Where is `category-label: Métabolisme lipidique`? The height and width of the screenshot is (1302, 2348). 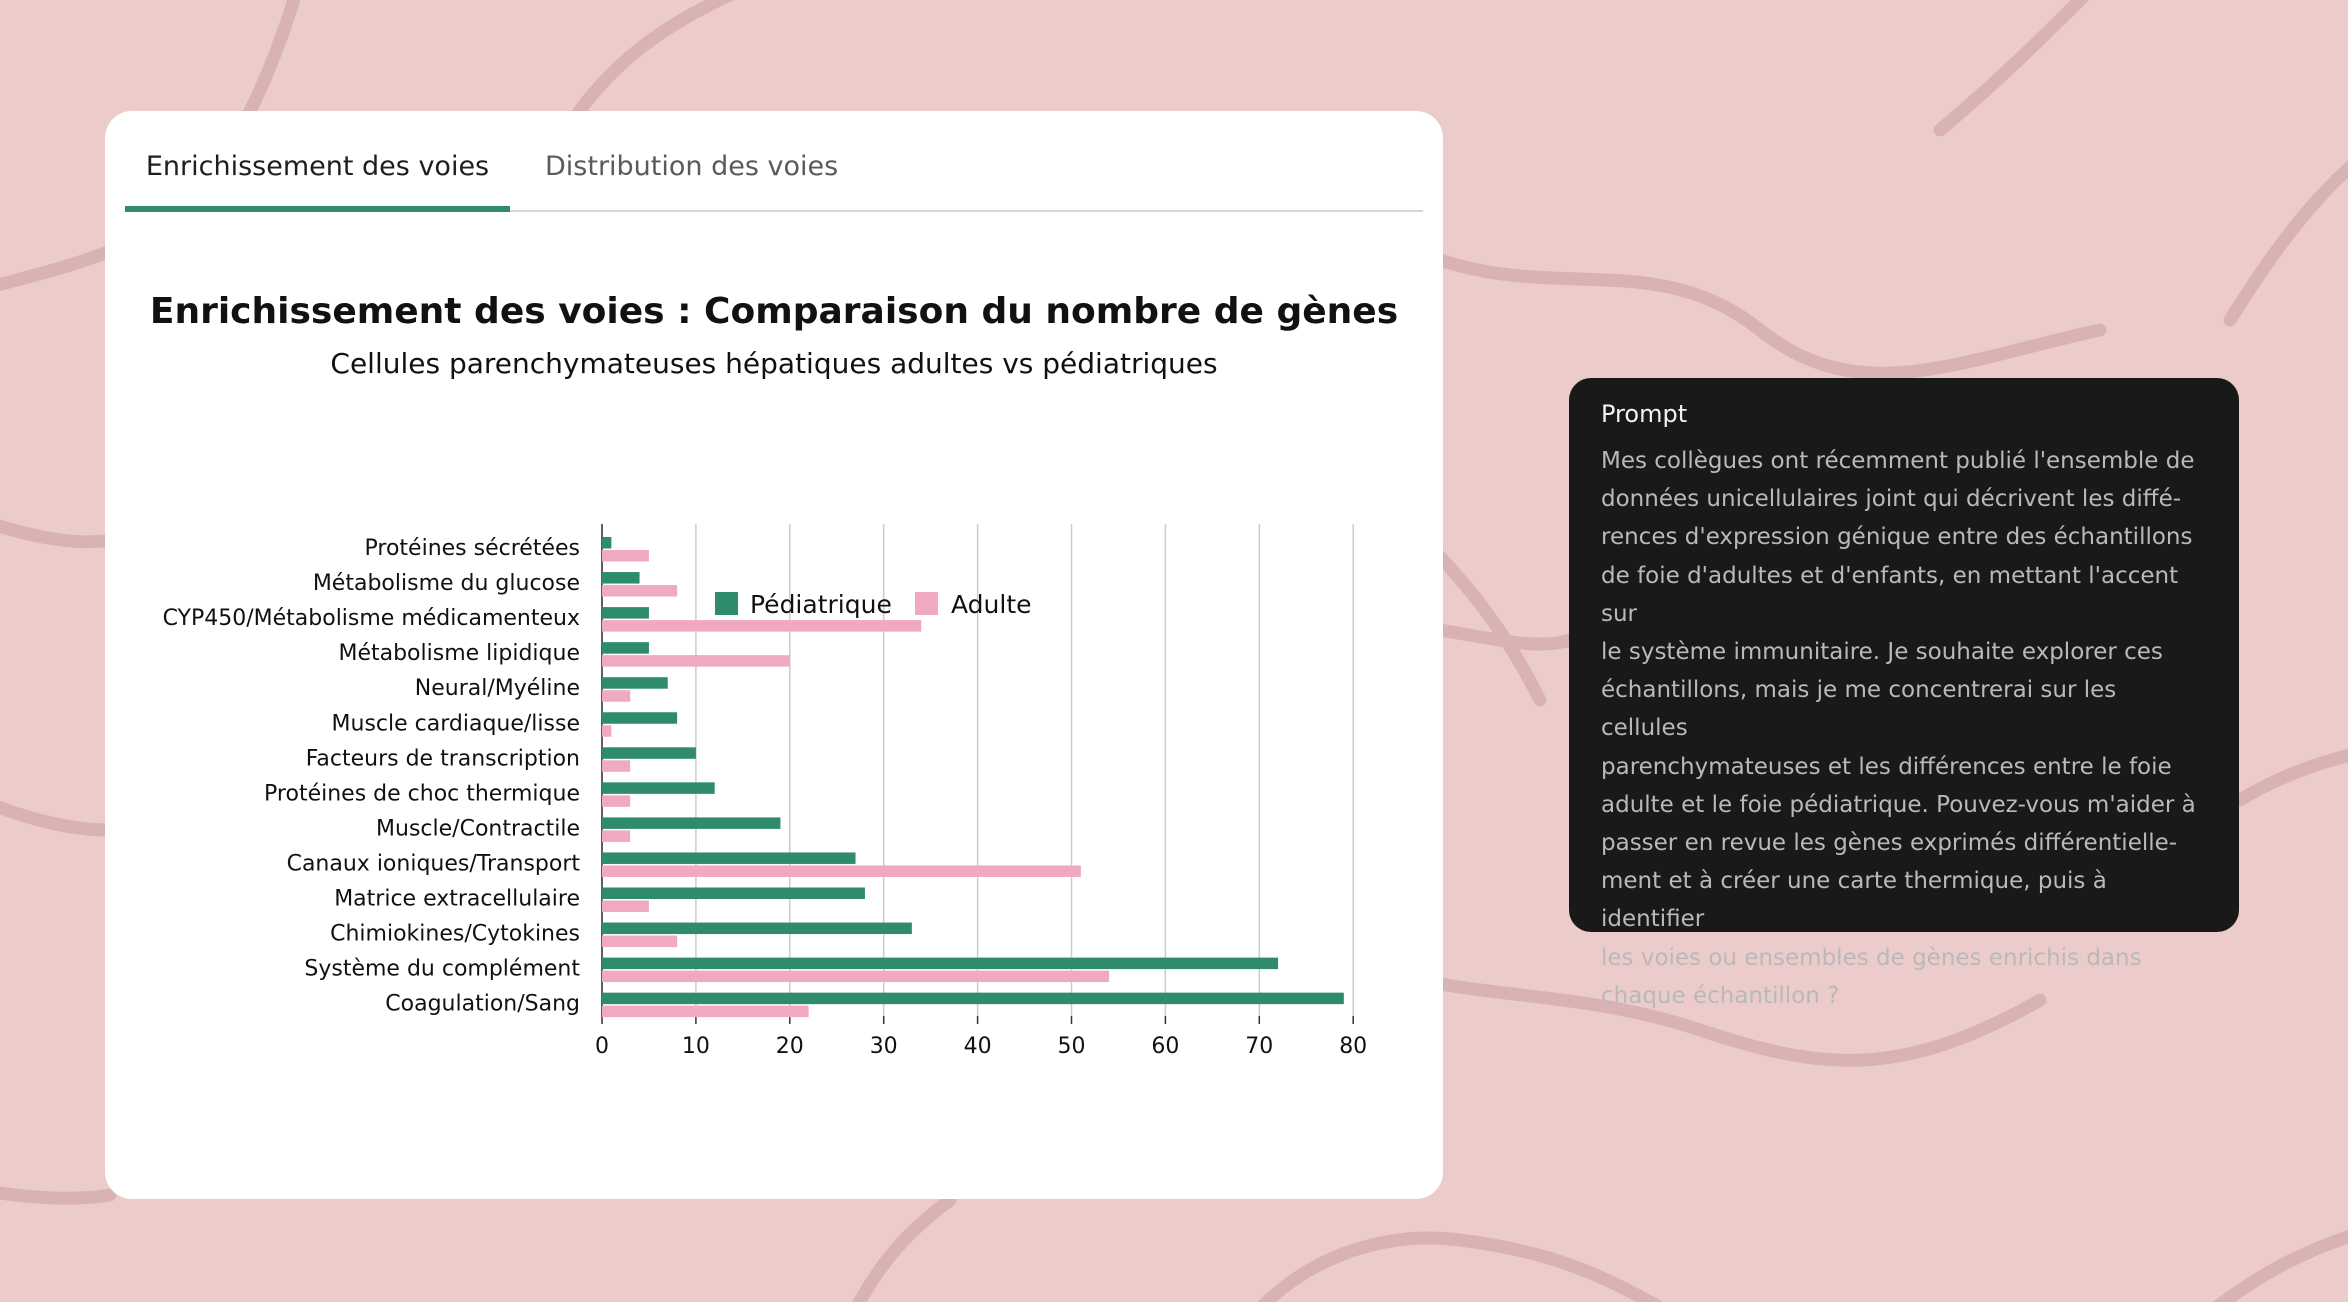
category-label: Métabolisme lipidique is located at coordinates (459, 653).